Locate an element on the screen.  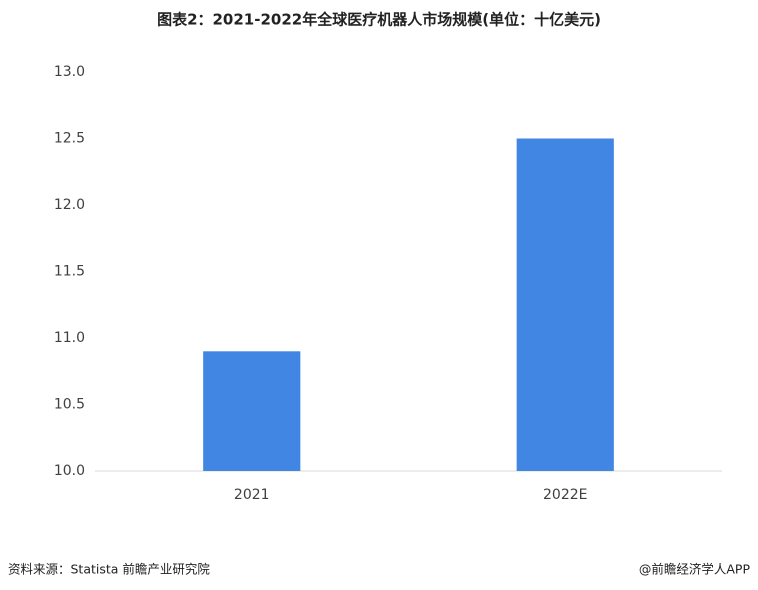
x-tick-label: 2021 is located at coordinates (252, 495).